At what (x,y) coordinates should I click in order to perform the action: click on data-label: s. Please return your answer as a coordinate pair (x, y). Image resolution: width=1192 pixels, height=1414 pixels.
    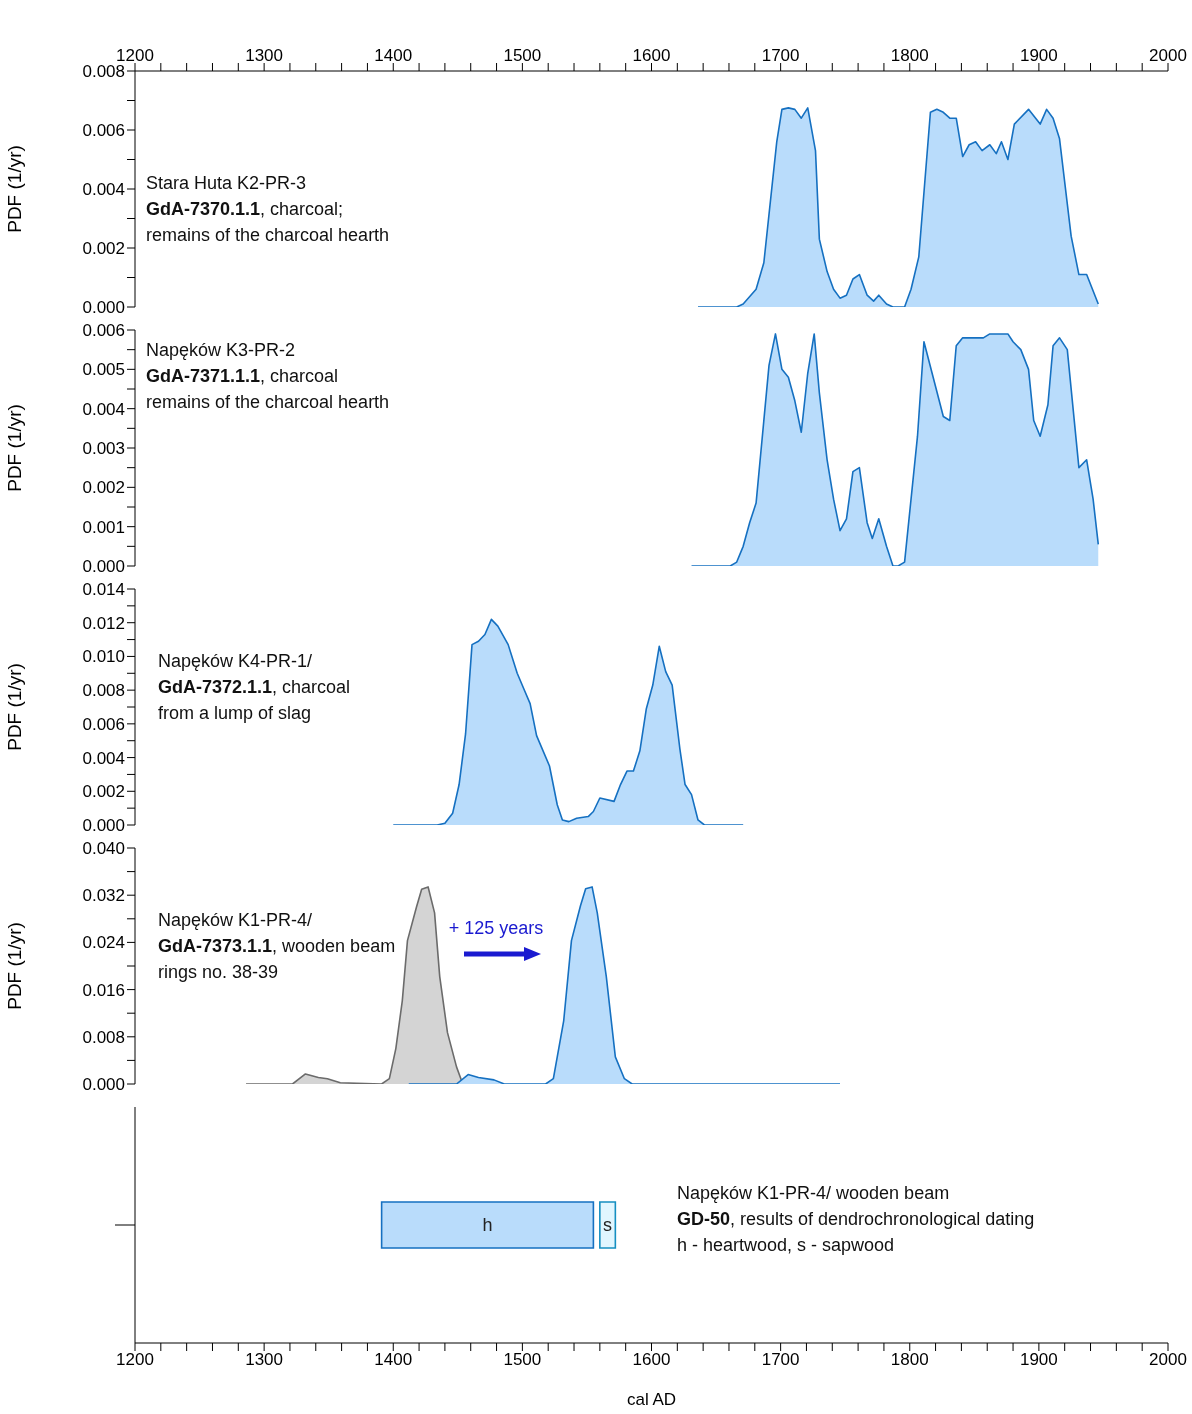
    Looking at the image, I should click on (608, 1225).